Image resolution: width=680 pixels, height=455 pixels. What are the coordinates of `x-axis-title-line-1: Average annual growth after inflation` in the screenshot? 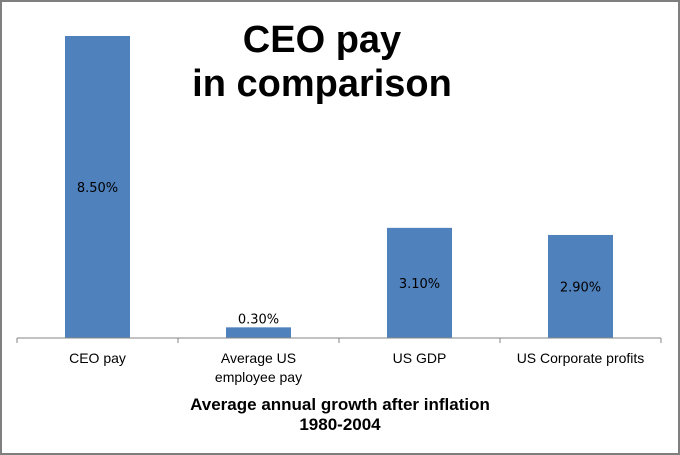 It's located at (340, 404).